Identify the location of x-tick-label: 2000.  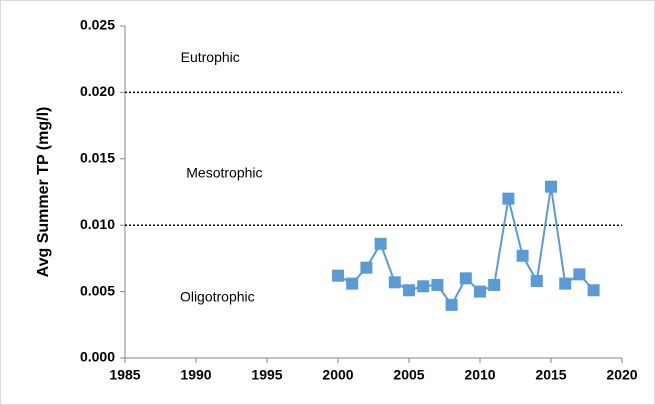
(337, 375).